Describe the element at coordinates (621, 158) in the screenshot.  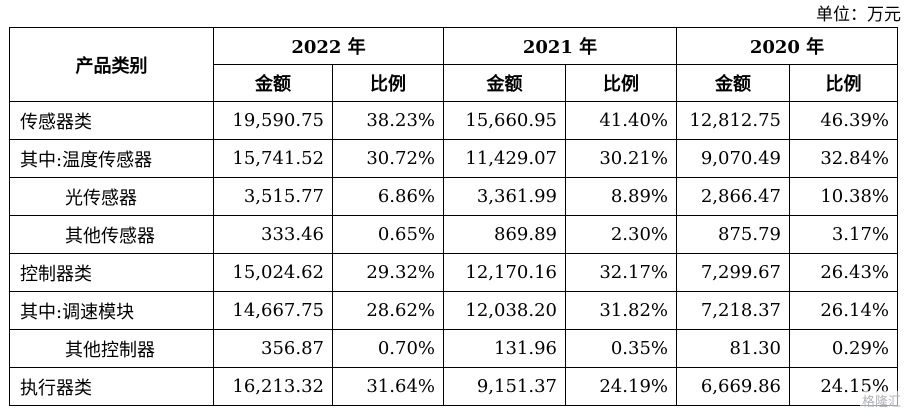
I see `cell-ratio: 30.21%` at that location.